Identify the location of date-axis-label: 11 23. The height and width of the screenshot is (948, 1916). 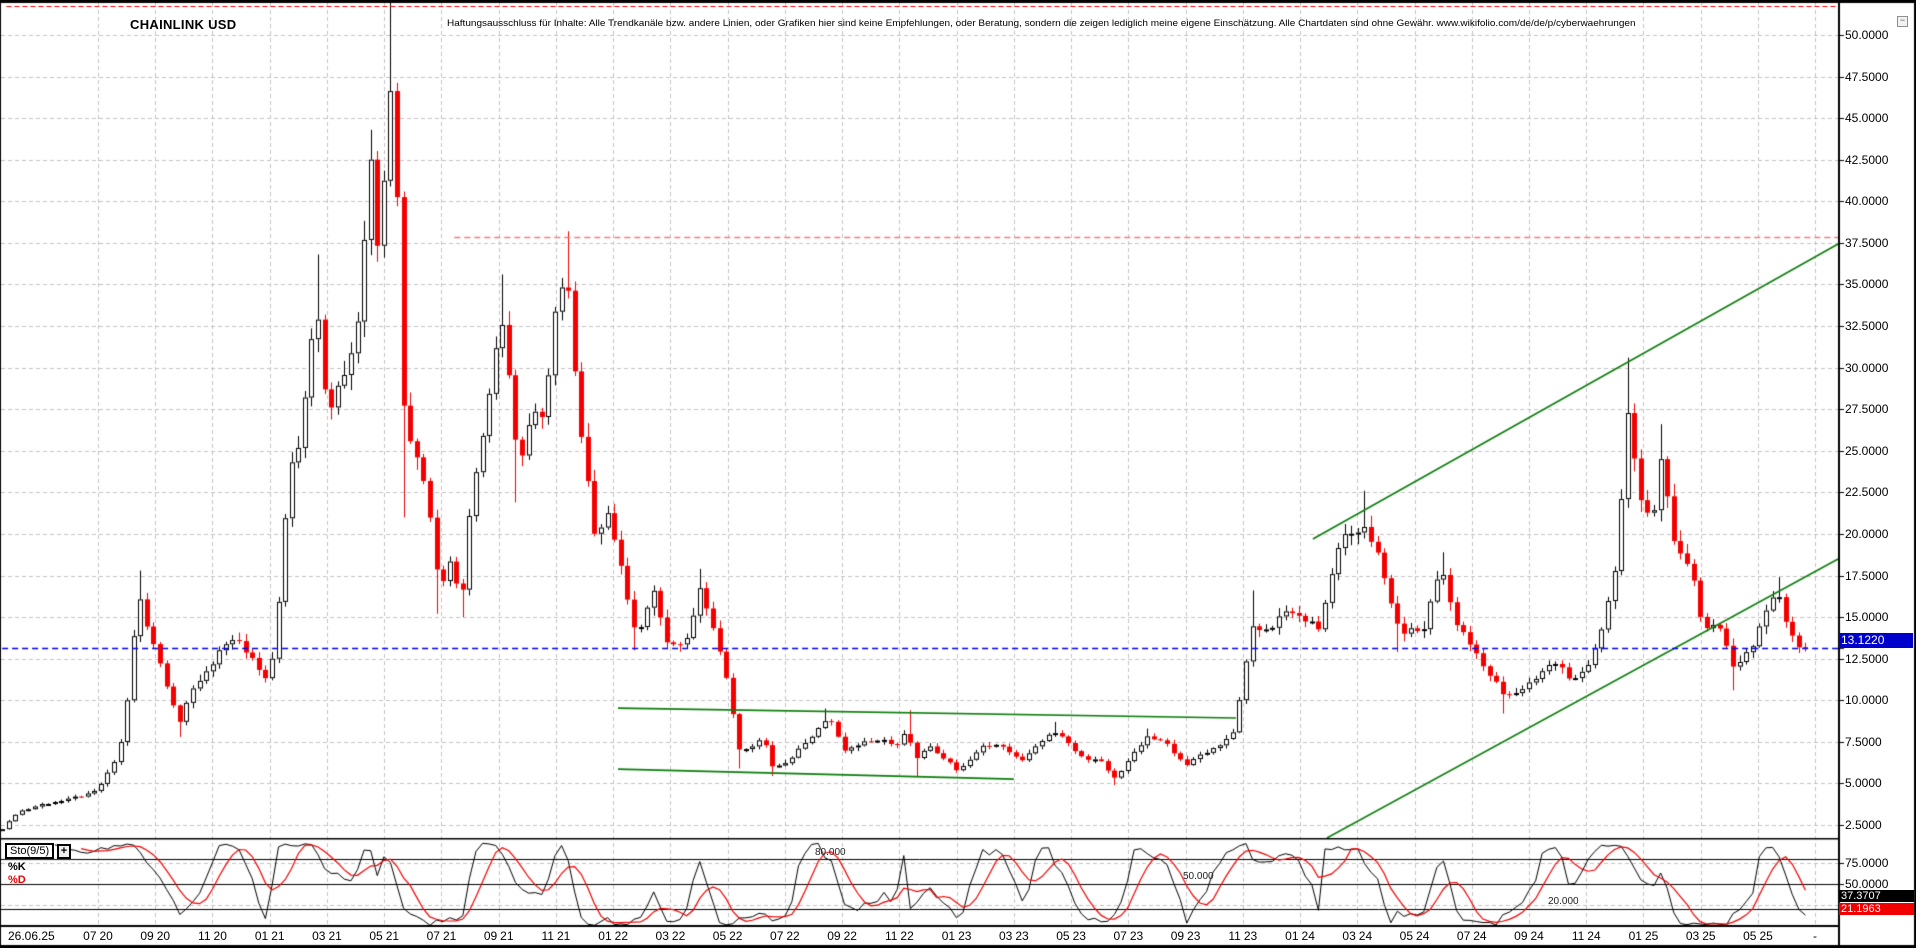
(1243, 936).